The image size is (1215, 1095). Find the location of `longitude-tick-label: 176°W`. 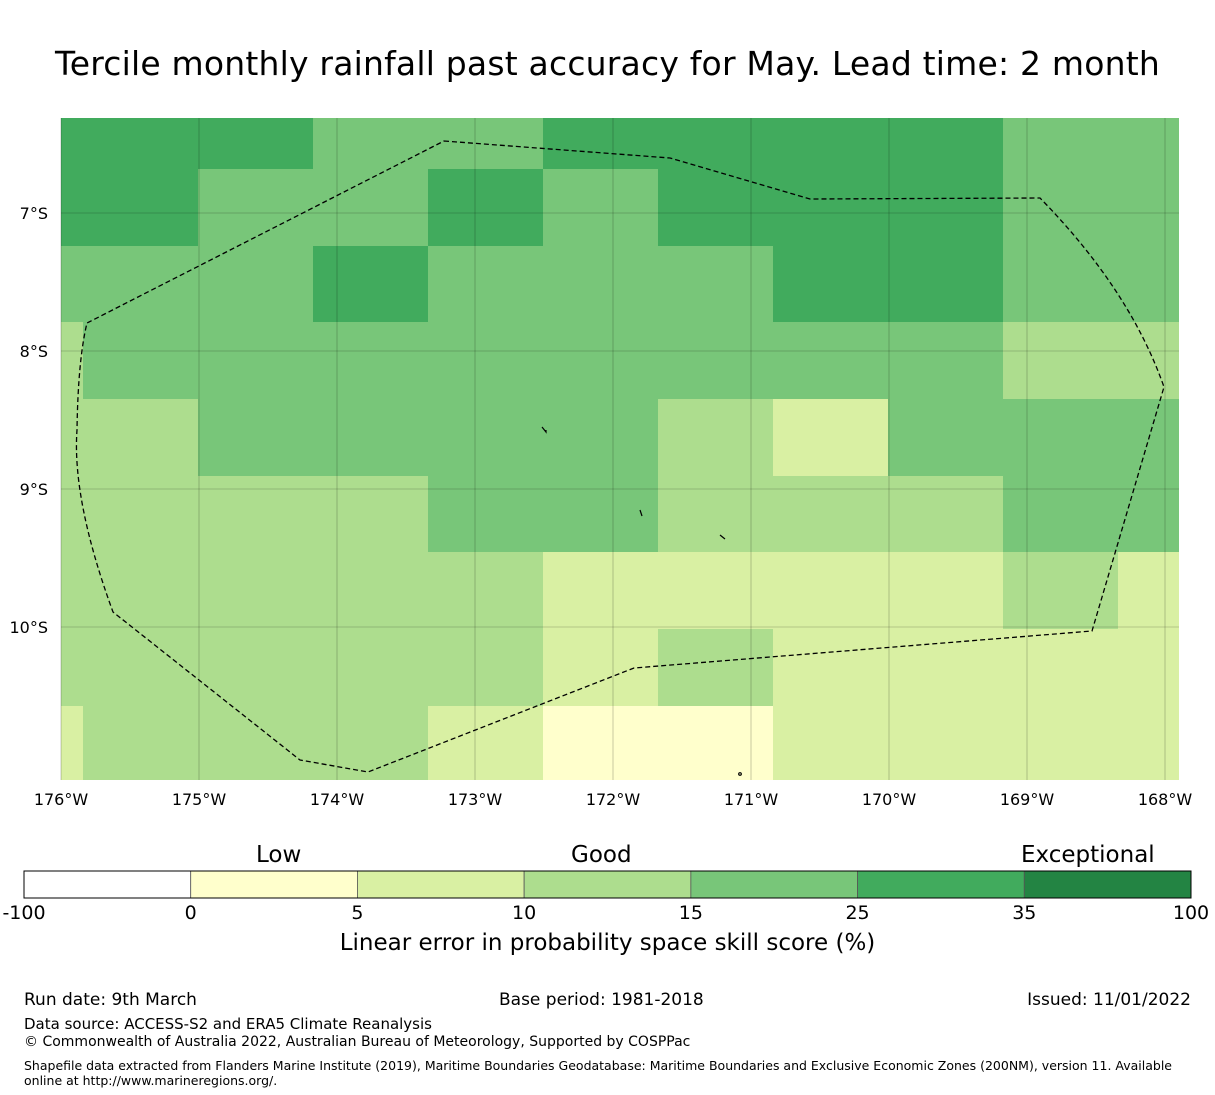

longitude-tick-label: 176°W is located at coordinates (61, 799).